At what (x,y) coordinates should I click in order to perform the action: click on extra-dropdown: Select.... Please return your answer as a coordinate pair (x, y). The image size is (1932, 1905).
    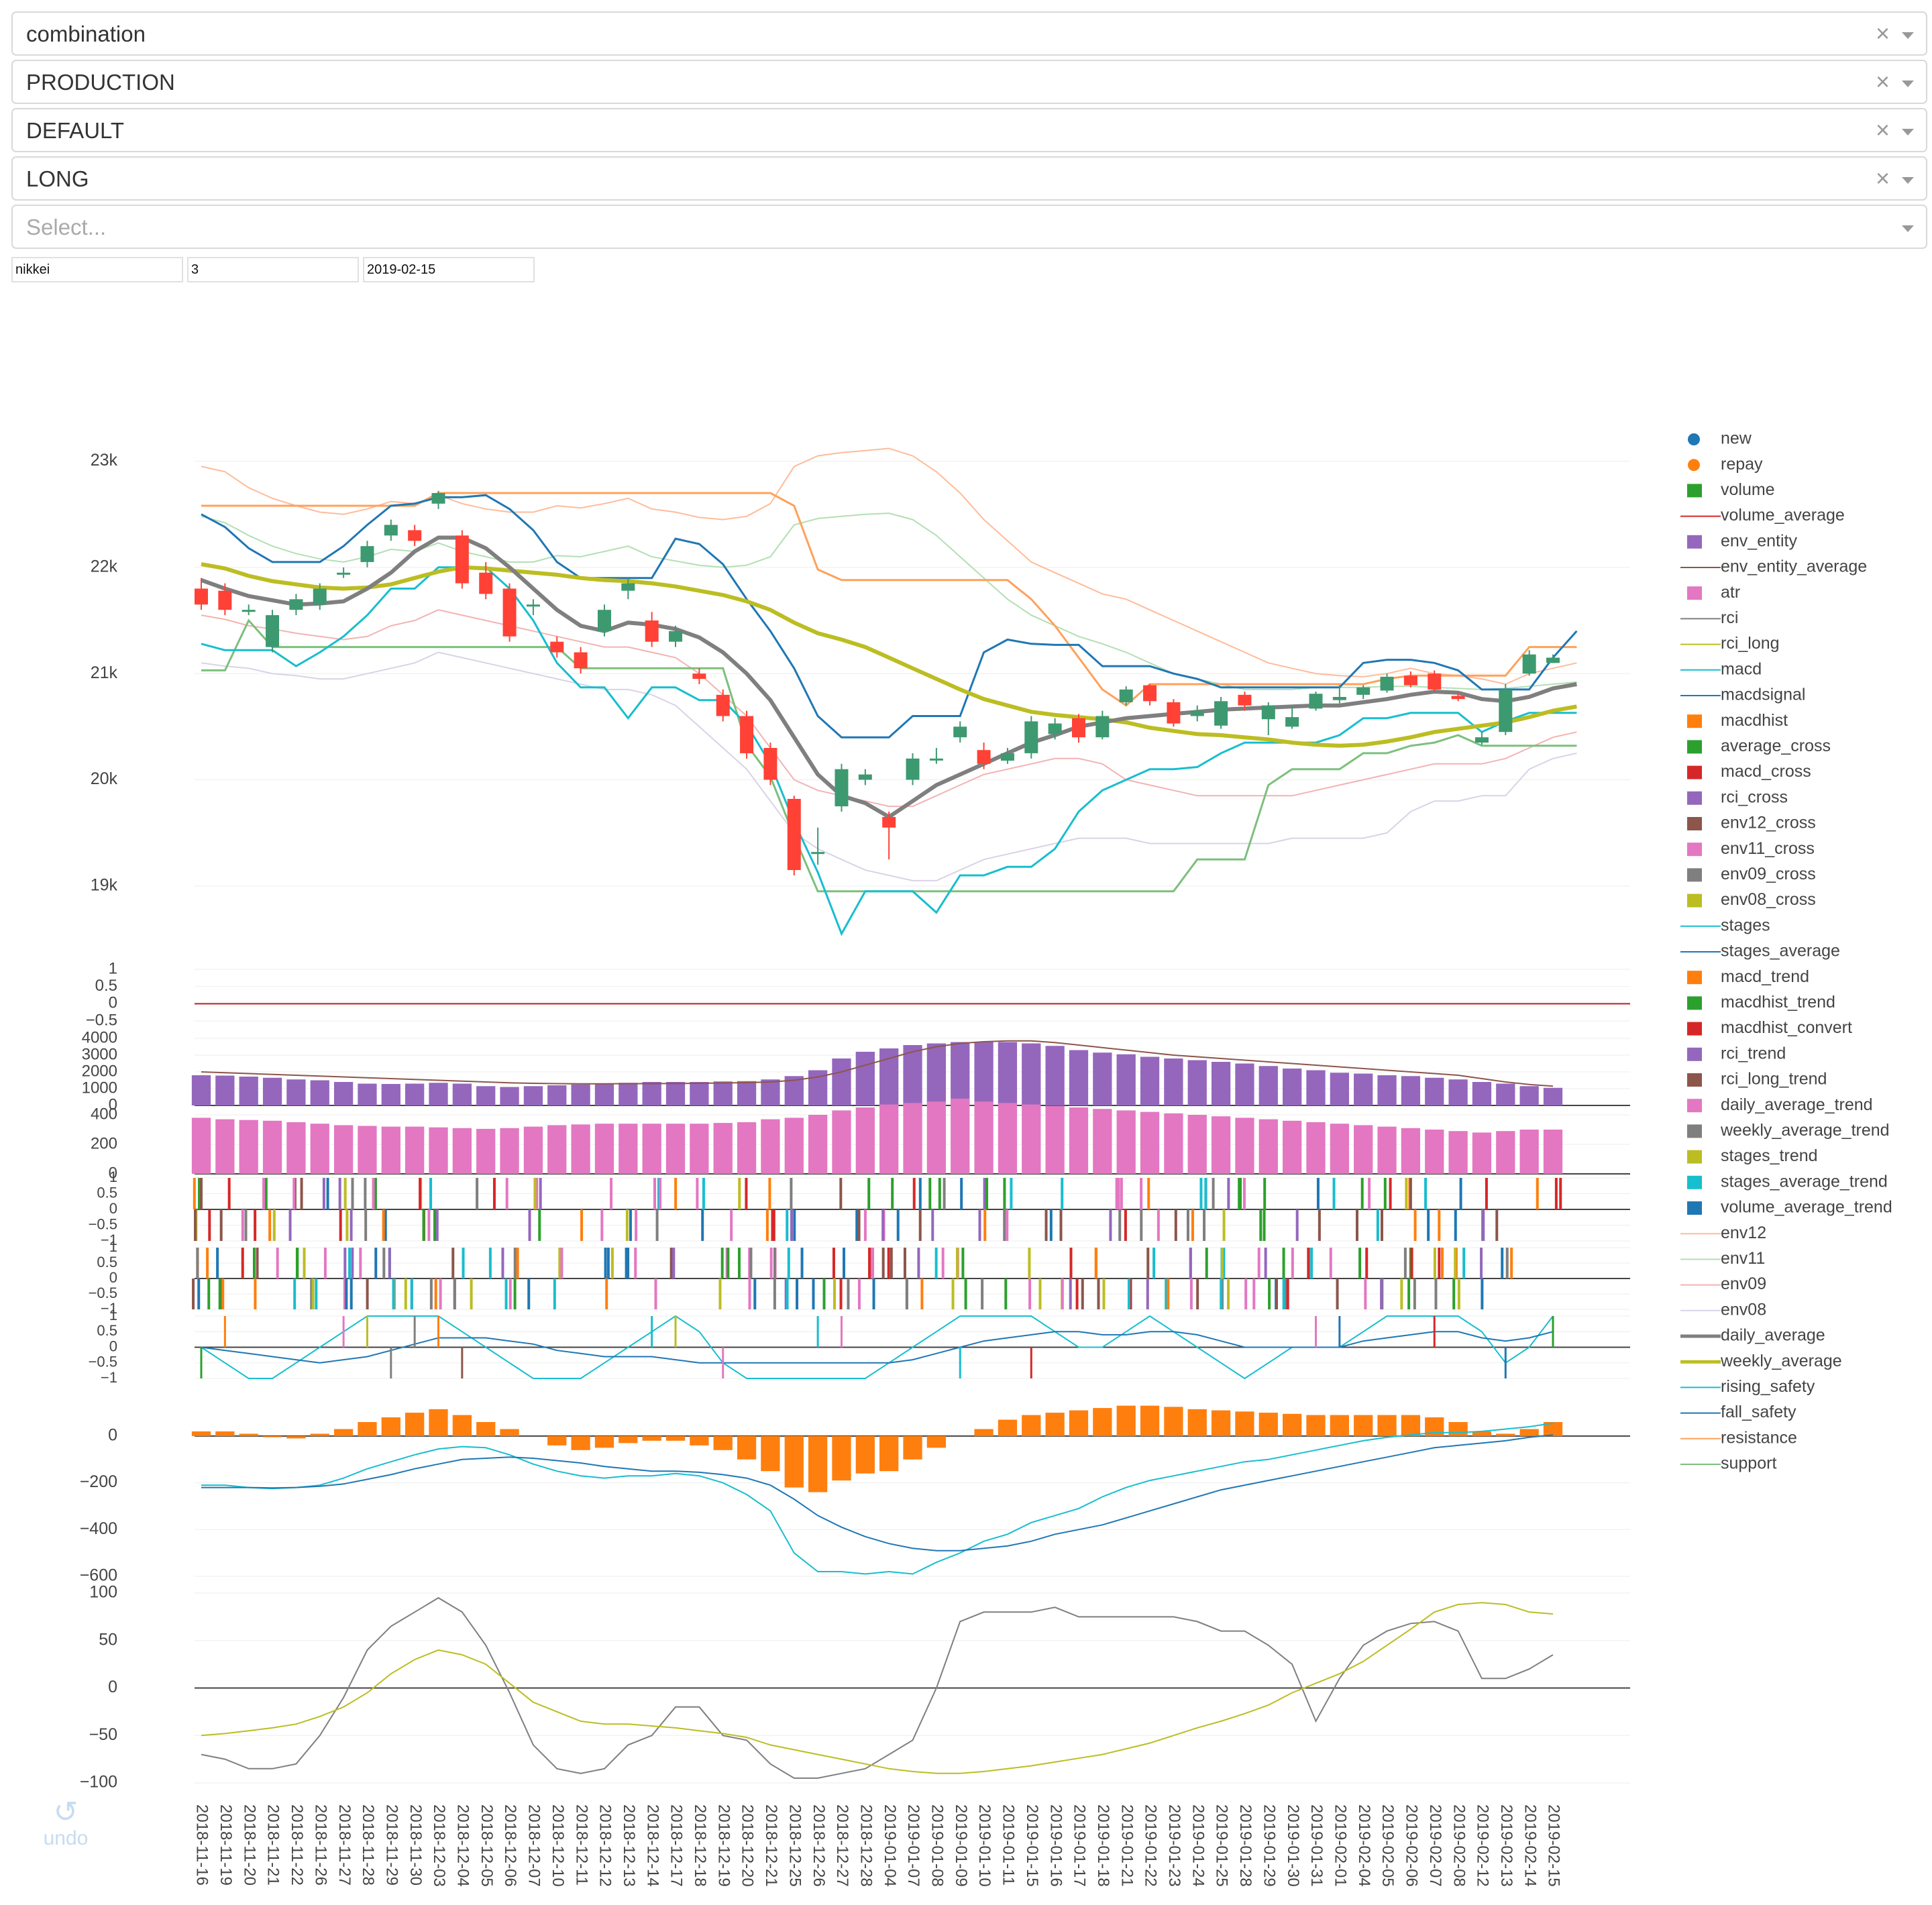
    Looking at the image, I should click on (969, 227).